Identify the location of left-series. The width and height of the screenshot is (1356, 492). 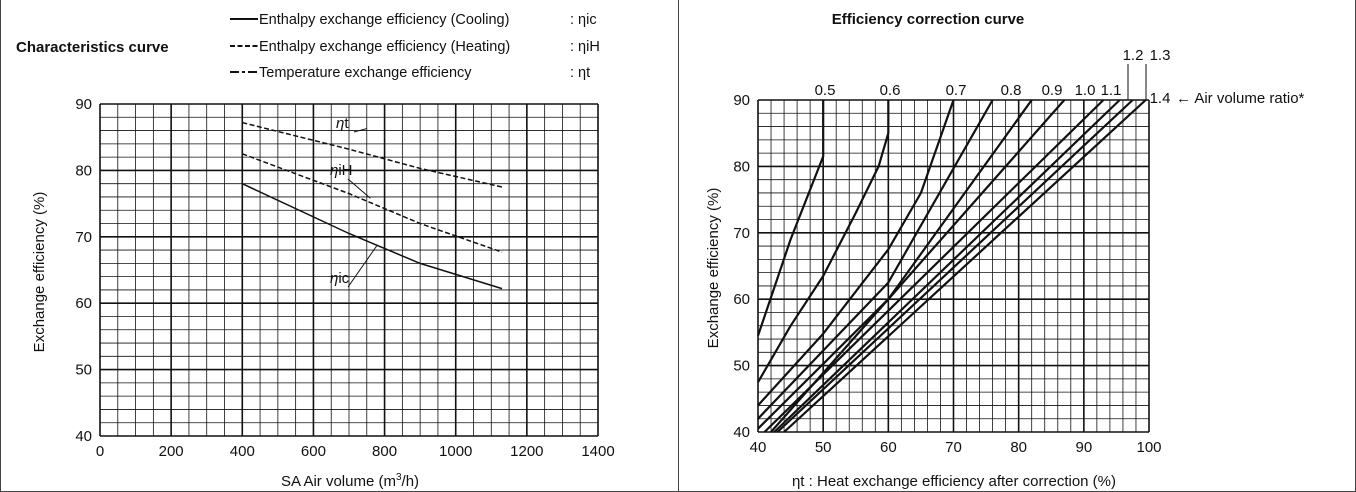
(372, 205).